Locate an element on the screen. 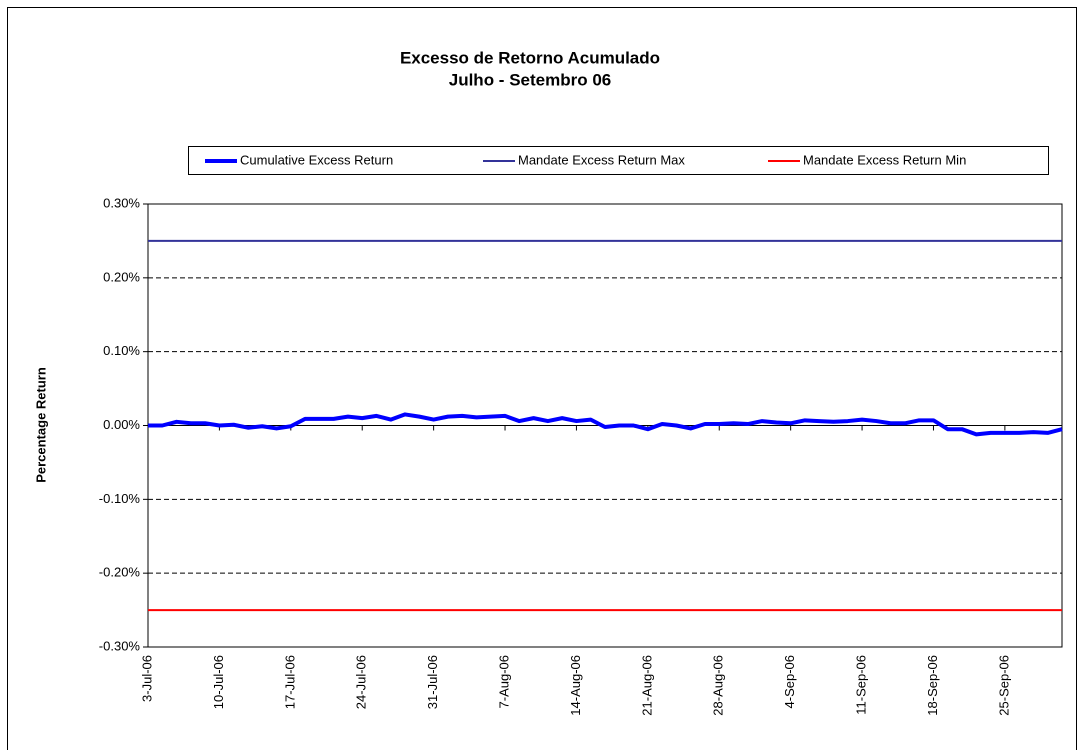 This screenshot has height=750, width=1084. legend-label: Cumulative Excess Return is located at coordinates (316, 159).